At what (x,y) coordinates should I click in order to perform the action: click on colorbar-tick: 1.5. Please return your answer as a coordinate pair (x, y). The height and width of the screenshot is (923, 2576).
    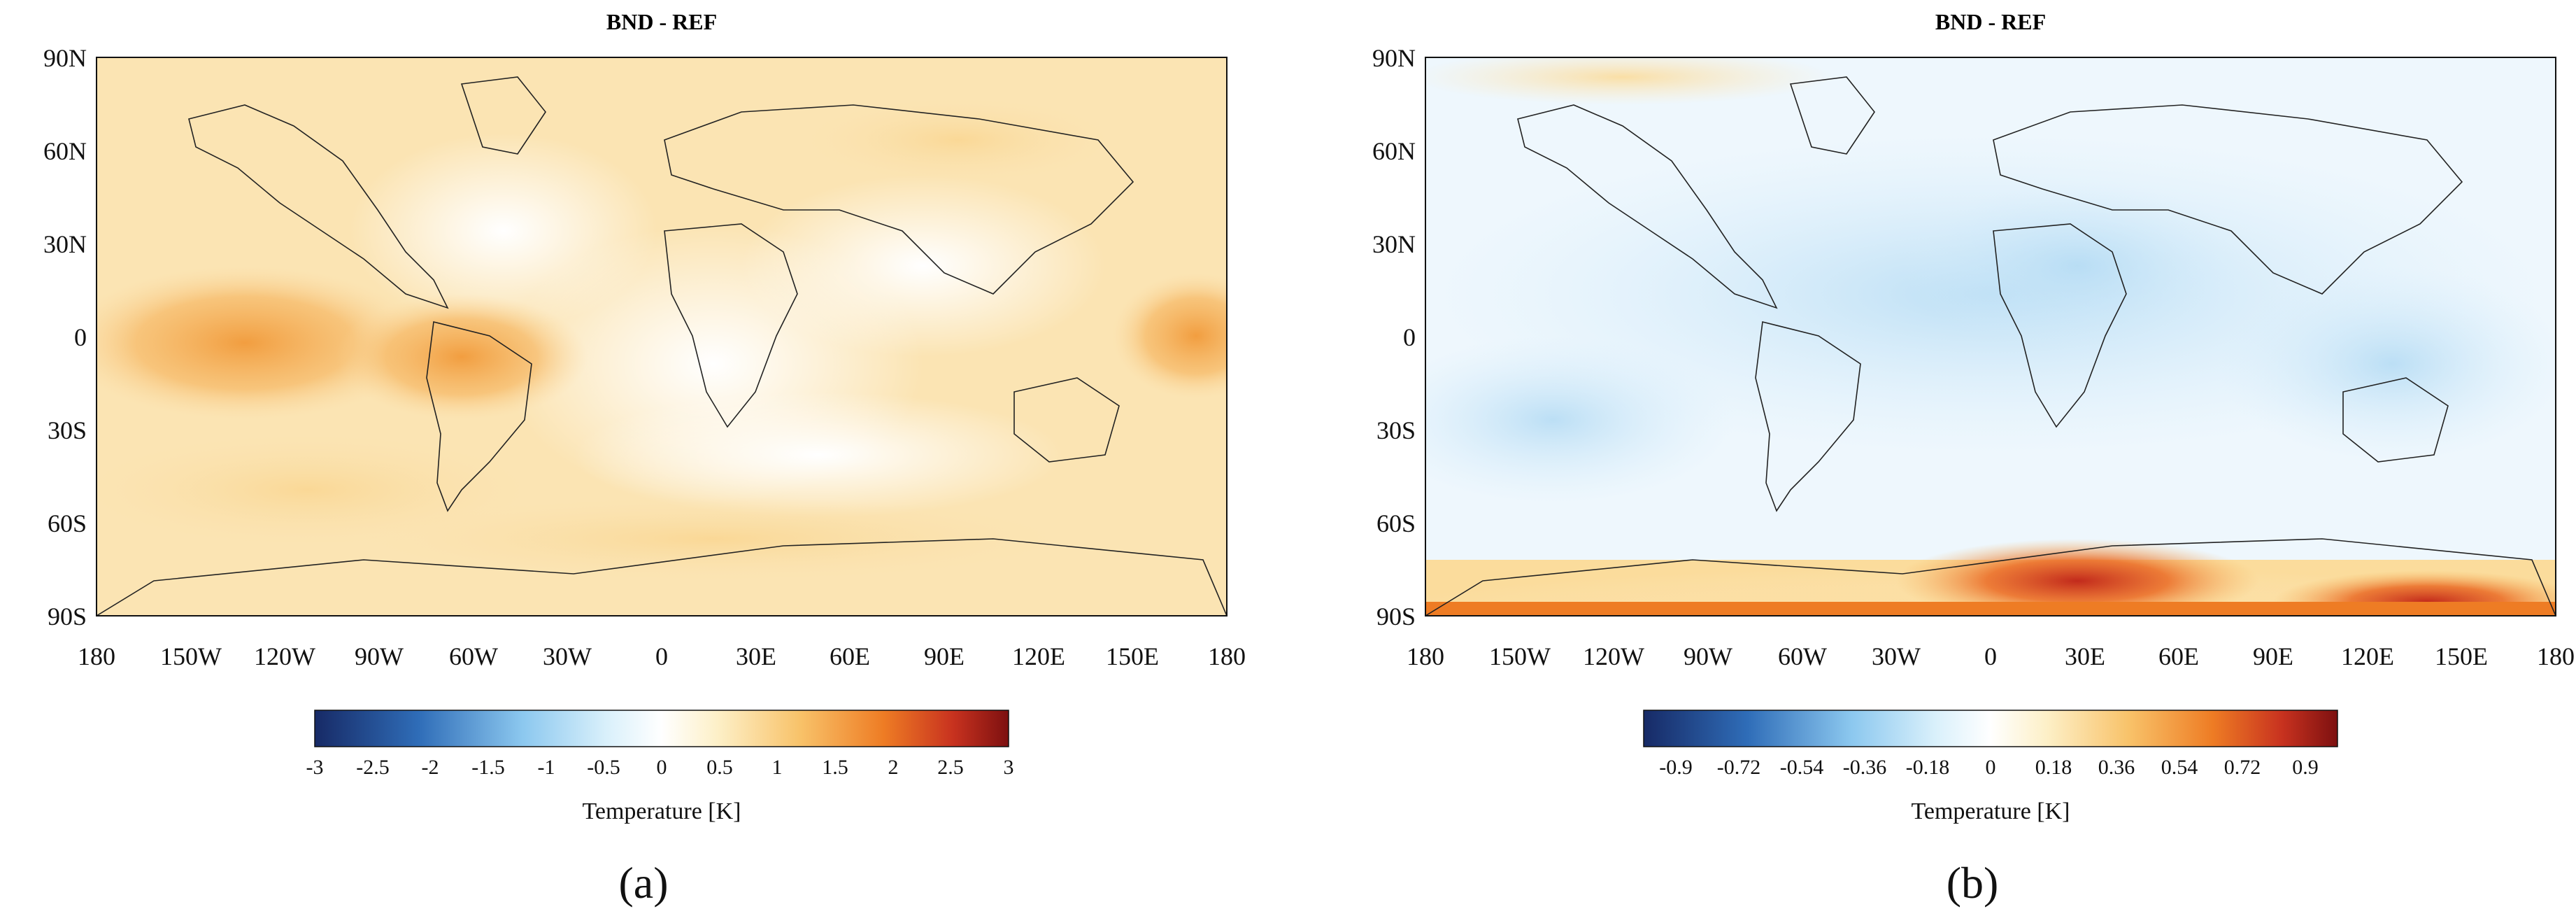
    Looking at the image, I should click on (835, 767).